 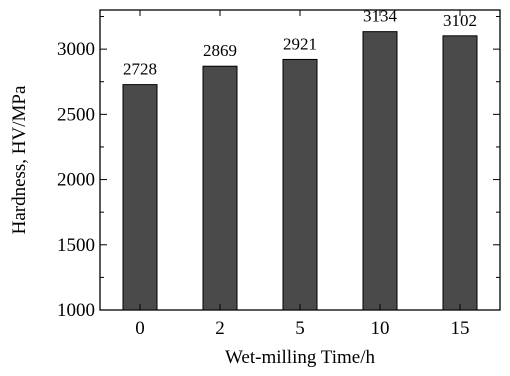 What do you see at coordinates (76, 114) in the screenshot?
I see `y-tick-label-2500: 2500` at bounding box center [76, 114].